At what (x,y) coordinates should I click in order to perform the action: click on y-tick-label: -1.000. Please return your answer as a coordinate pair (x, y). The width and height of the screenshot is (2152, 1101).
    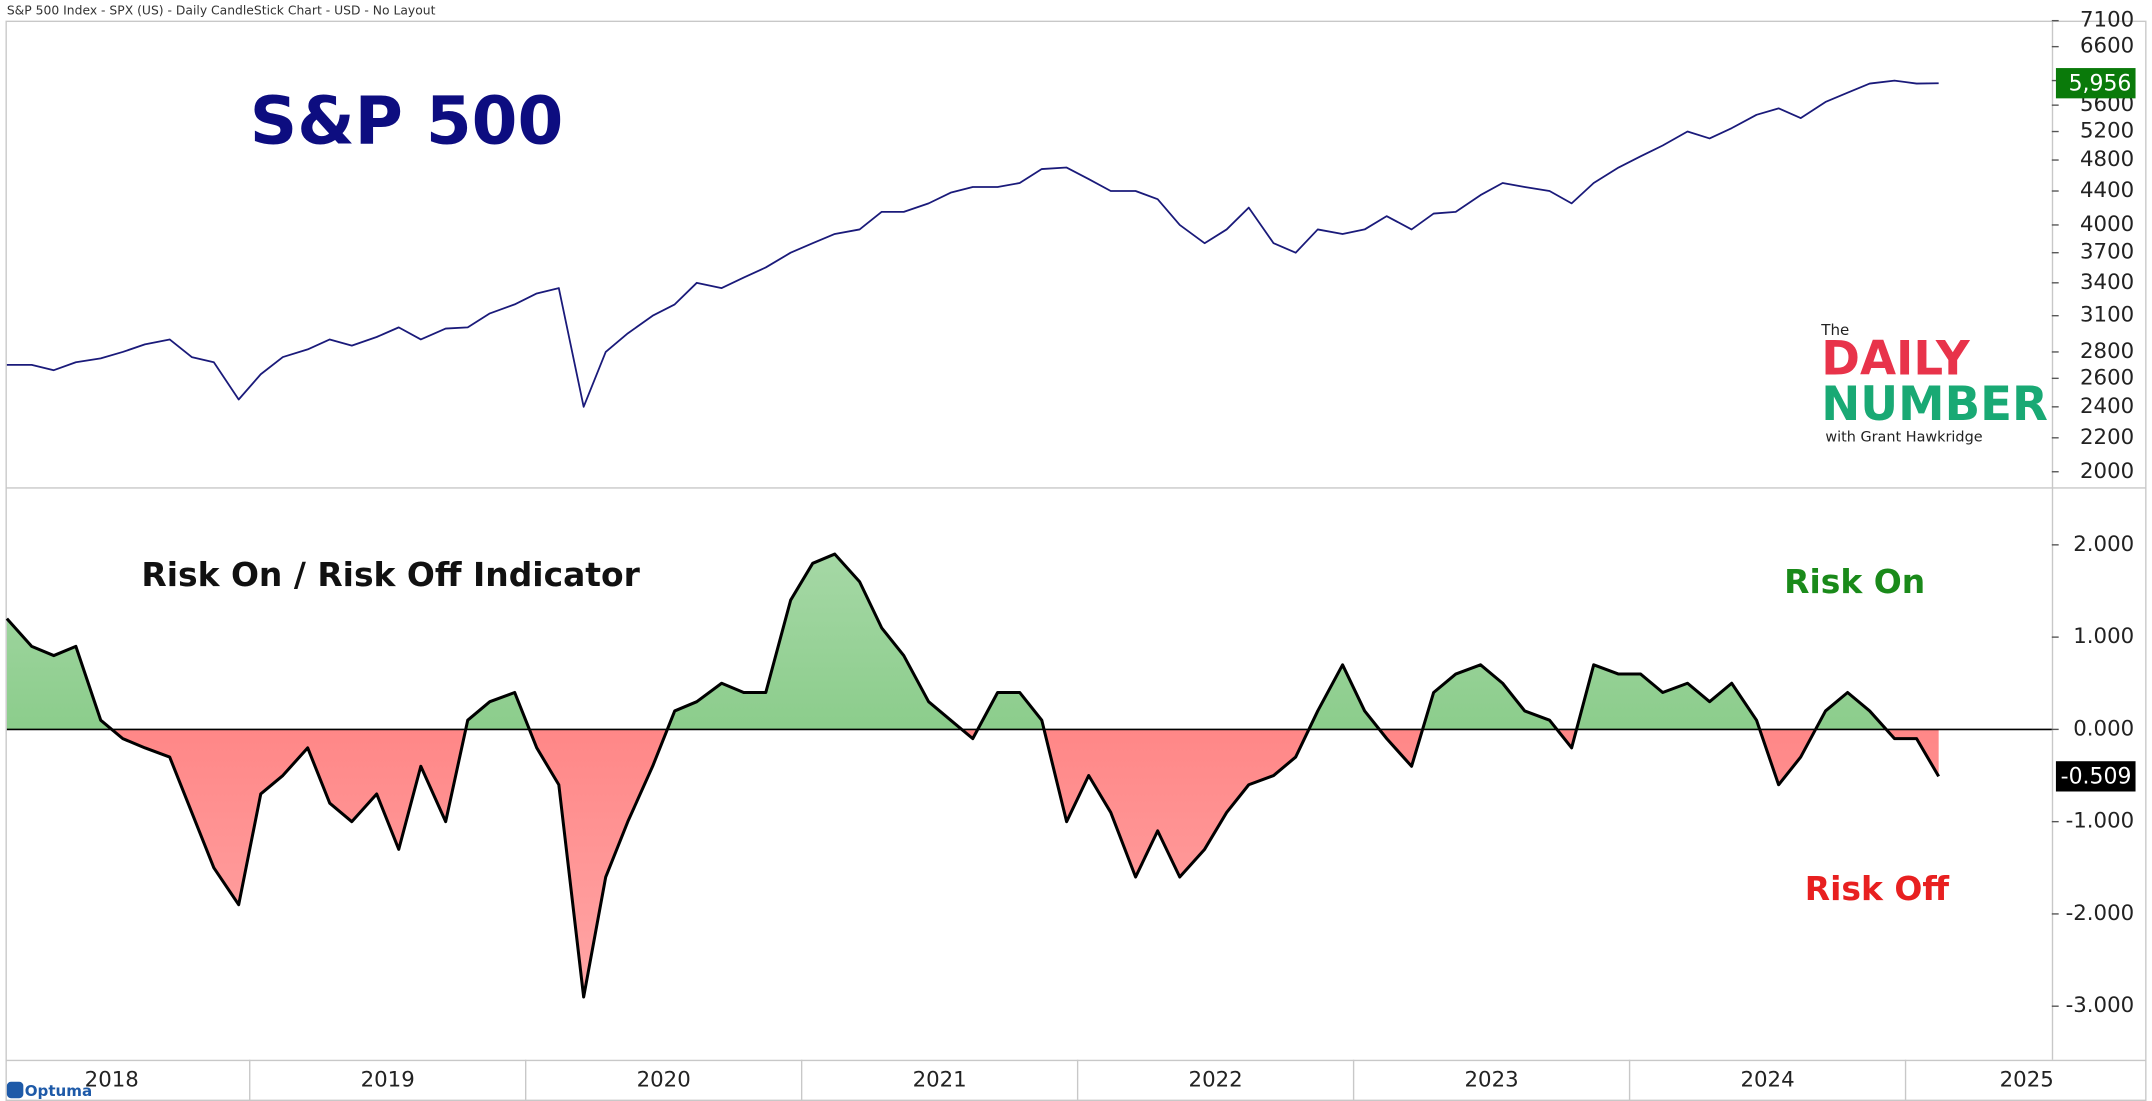
    Looking at the image, I should click on (2100, 821).